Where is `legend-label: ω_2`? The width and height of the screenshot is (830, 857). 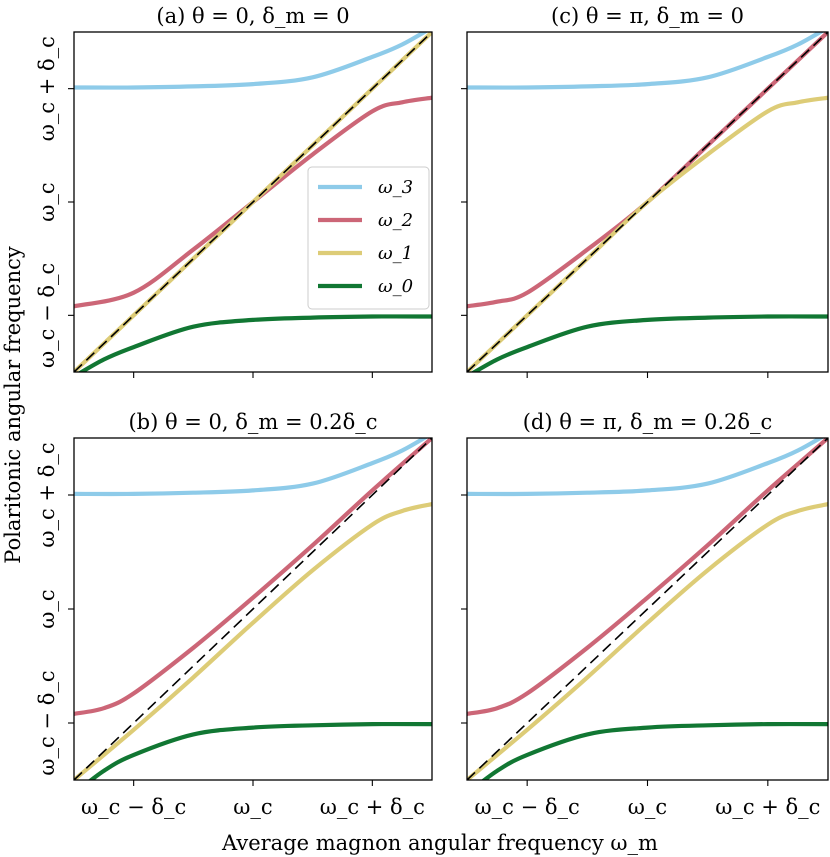 legend-label: ω_2 is located at coordinates (395, 220).